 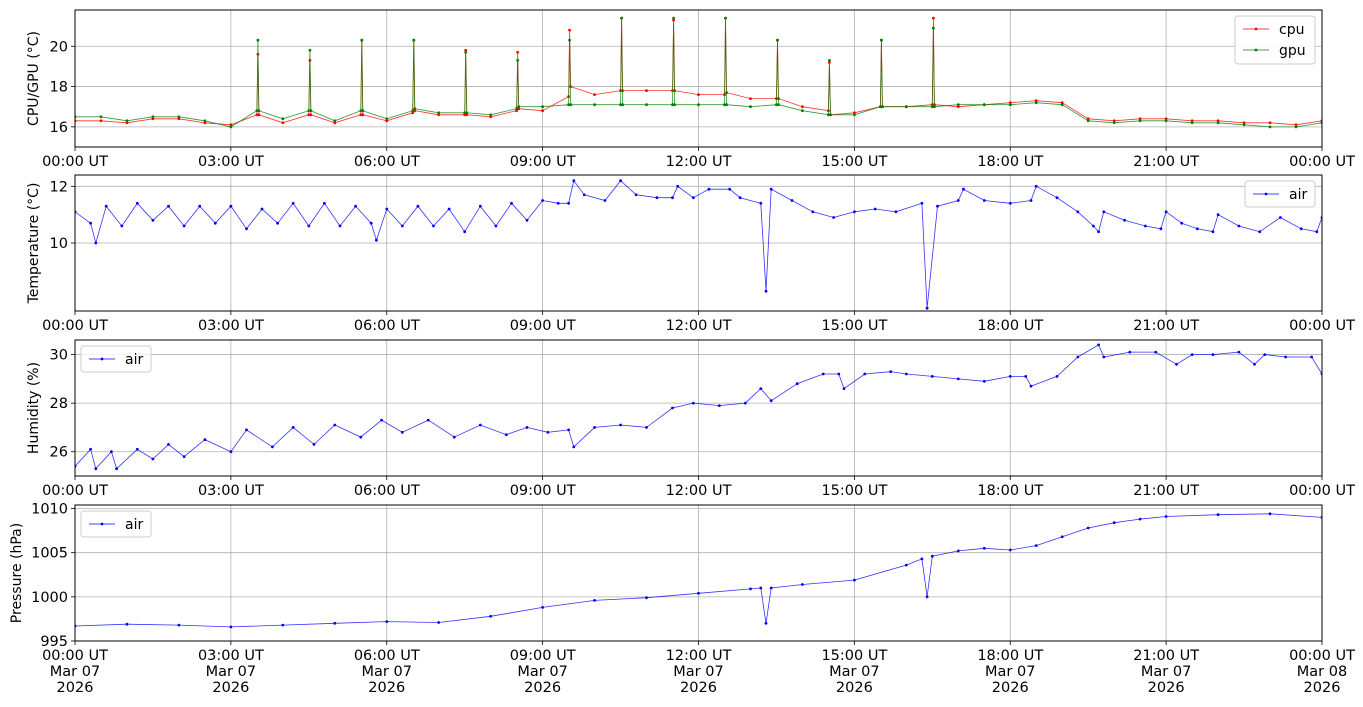 What do you see at coordinates (17, 573) in the screenshot?
I see `y-axis-label: Pressure (hPa)` at bounding box center [17, 573].